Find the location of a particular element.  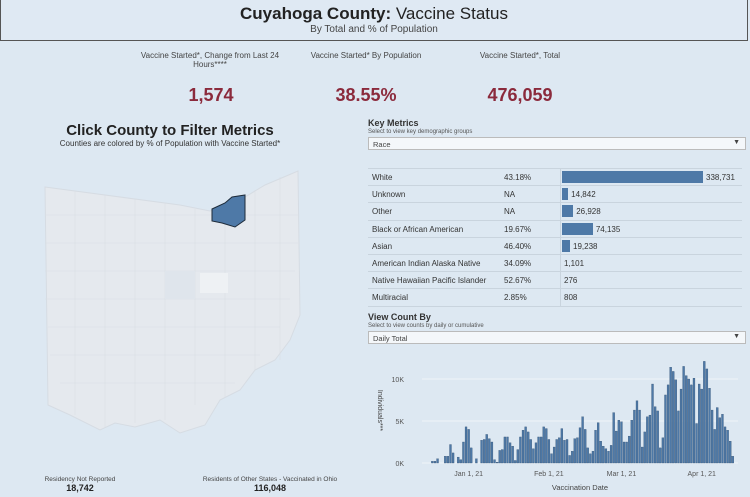

cuyahoga-county-selected is located at coordinates (228, 211).